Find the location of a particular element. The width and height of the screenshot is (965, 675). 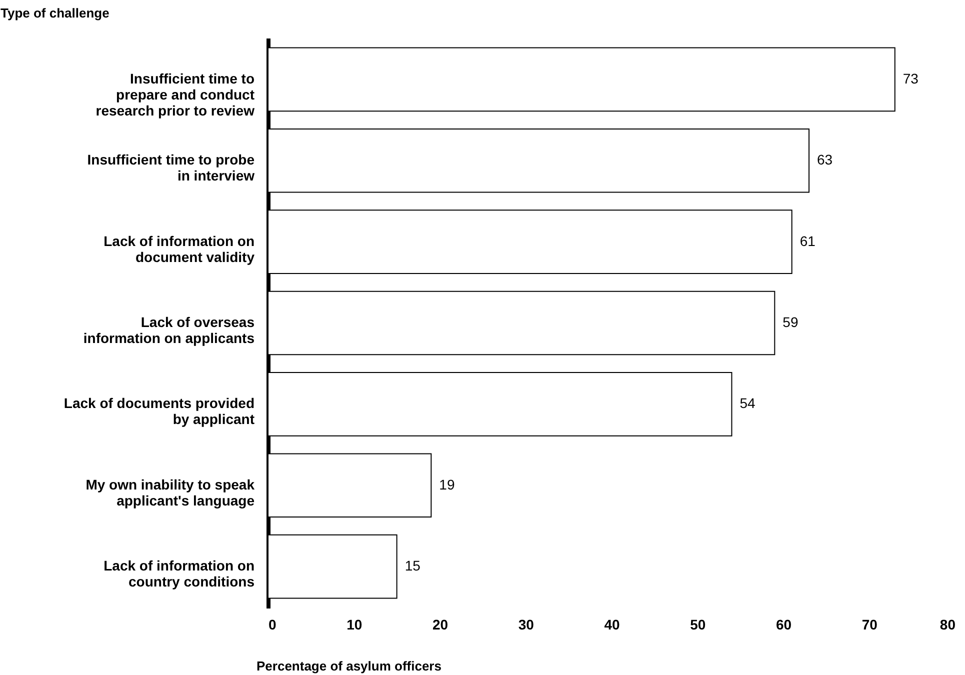

x-tick-label: 50 is located at coordinates (698, 624).